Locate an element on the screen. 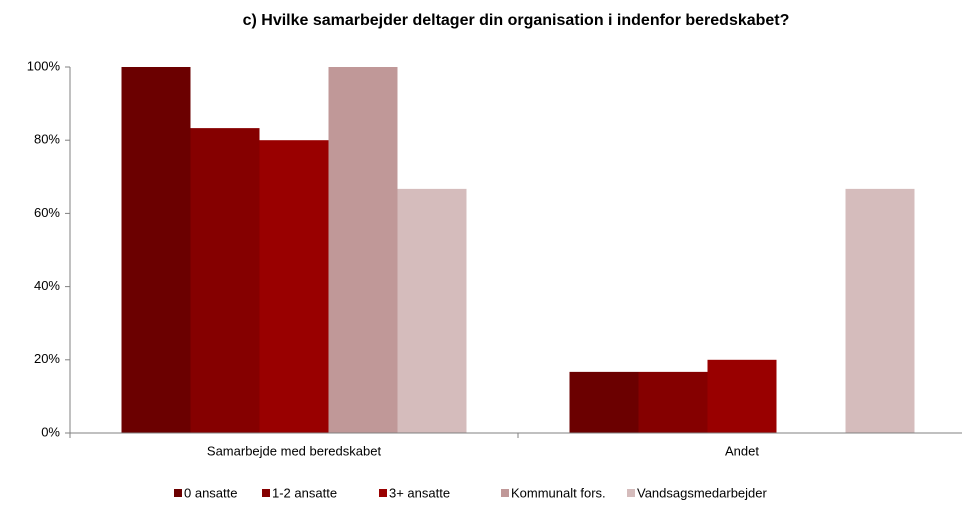 Image resolution: width=962 pixels, height=505 pixels. legend-label: 3+ ansatte is located at coordinates (419, 492).